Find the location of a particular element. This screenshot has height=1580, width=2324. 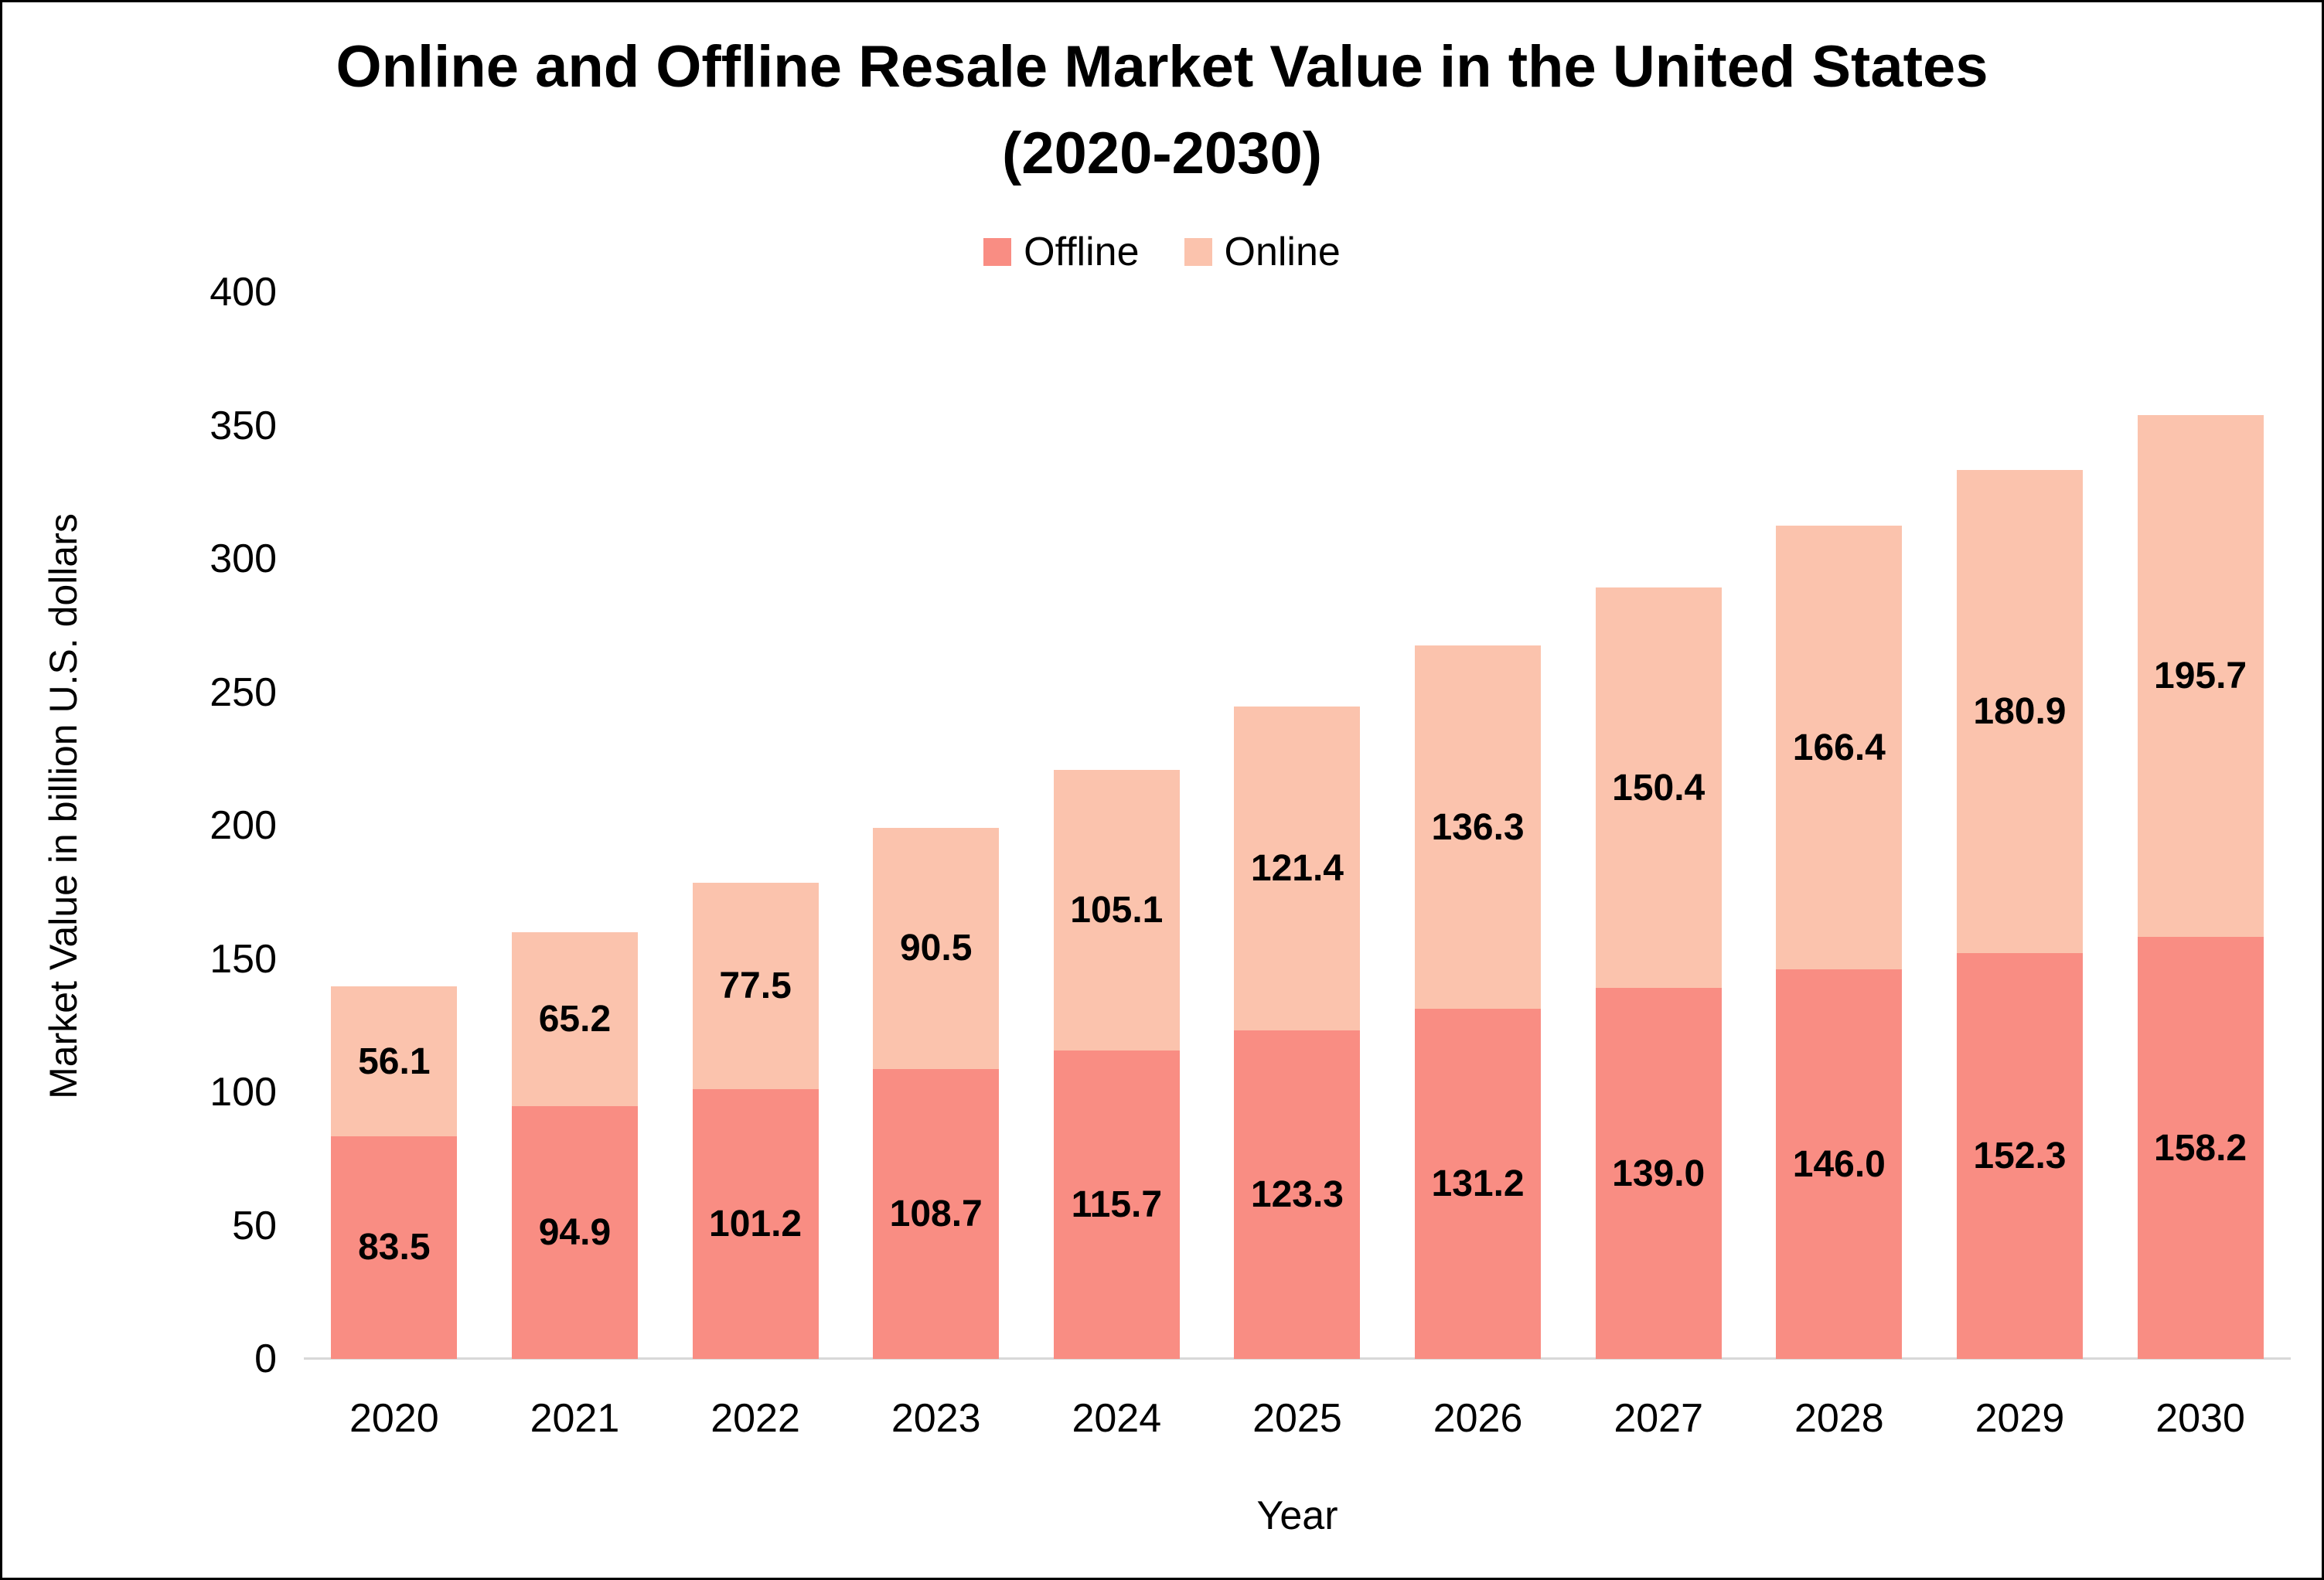

y-tick-200: 200 is located at coordinates (243, 825).